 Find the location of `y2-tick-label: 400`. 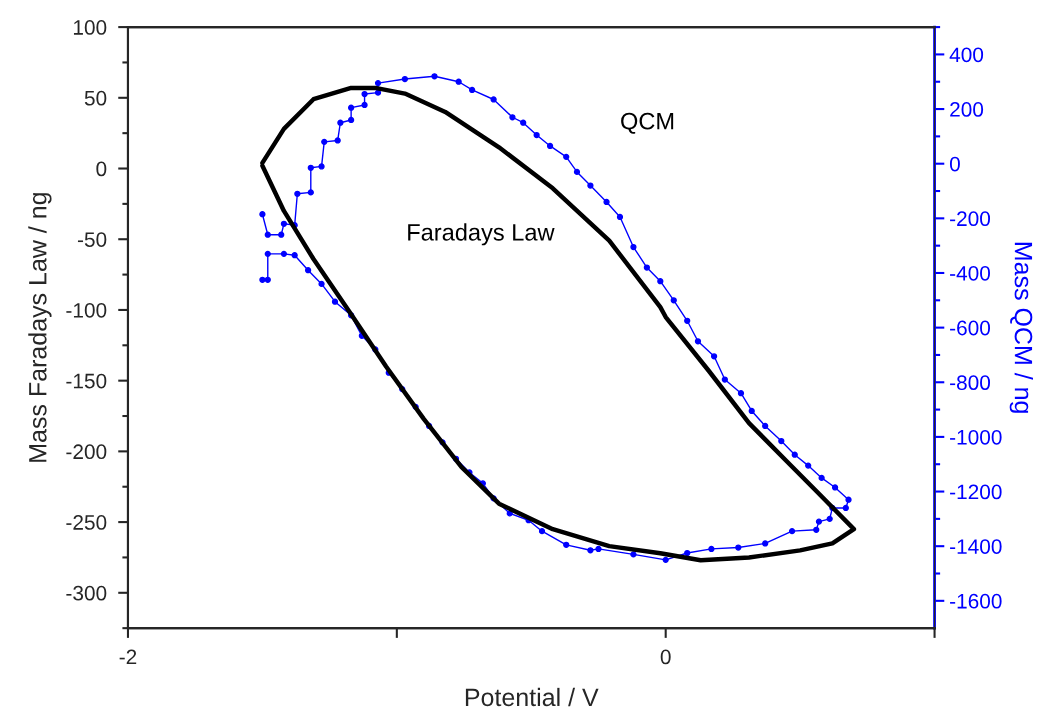

y2-tick-label: 400 is located at coordinates (966, 55).